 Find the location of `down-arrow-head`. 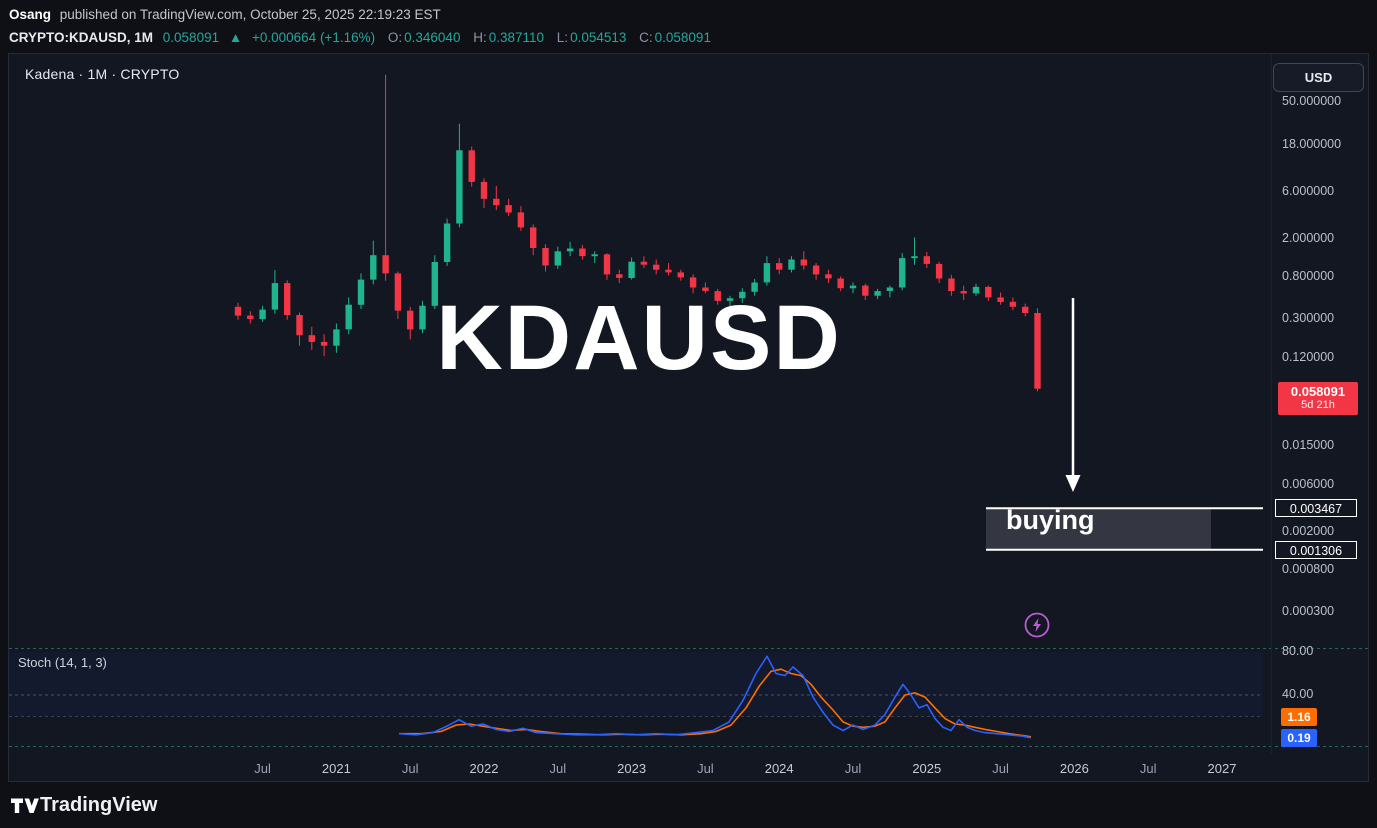

down-arrow-head is located at coordinates (1073, 483).